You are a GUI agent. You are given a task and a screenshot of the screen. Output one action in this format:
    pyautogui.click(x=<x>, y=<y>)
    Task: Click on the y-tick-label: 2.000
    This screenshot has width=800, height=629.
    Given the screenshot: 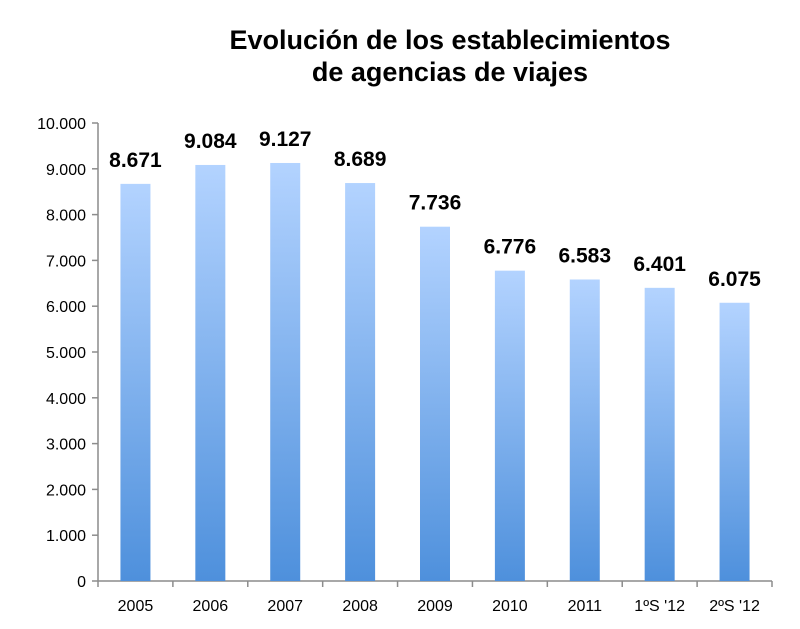 What is the action you would take?
    pyautogui.click(x=66, y=490)
    